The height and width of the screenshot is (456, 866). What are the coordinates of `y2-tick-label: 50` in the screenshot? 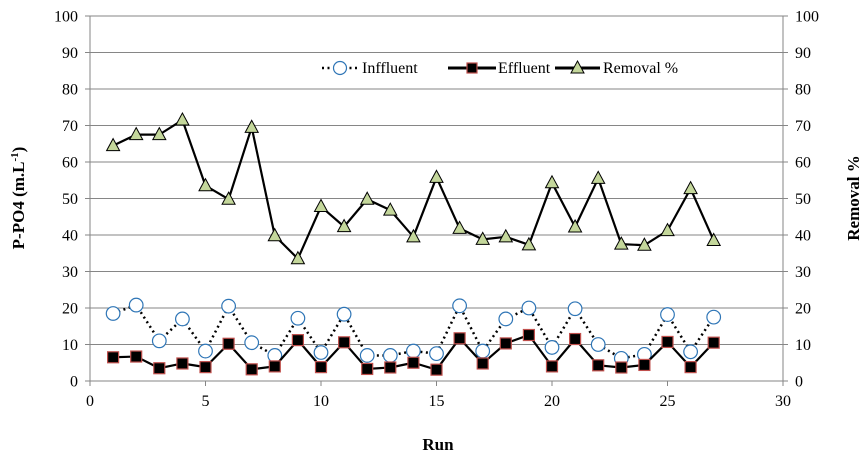 It's located at (803, 199).